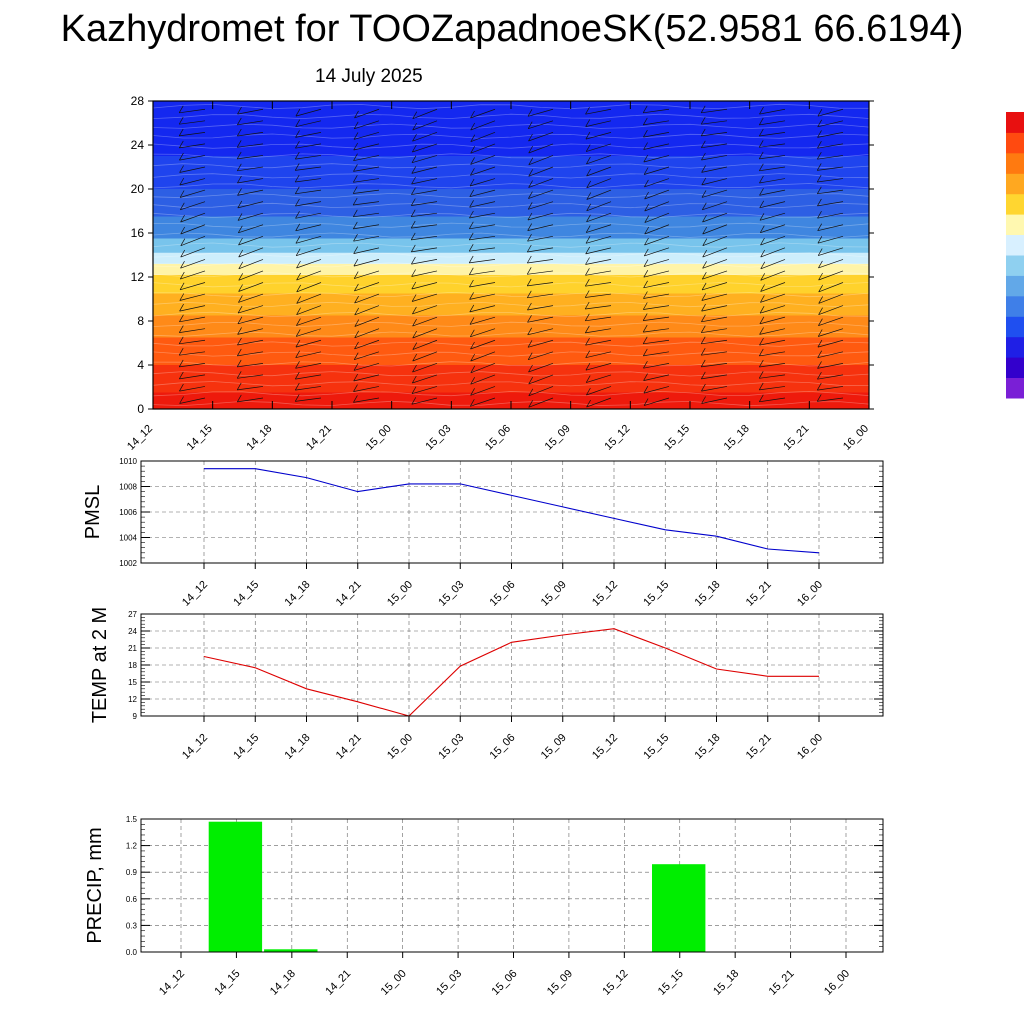 The height and width of the screenshot is (1024, 1024). I want to click on y-axis-label: PRECIP, mm, so click(95, 885).